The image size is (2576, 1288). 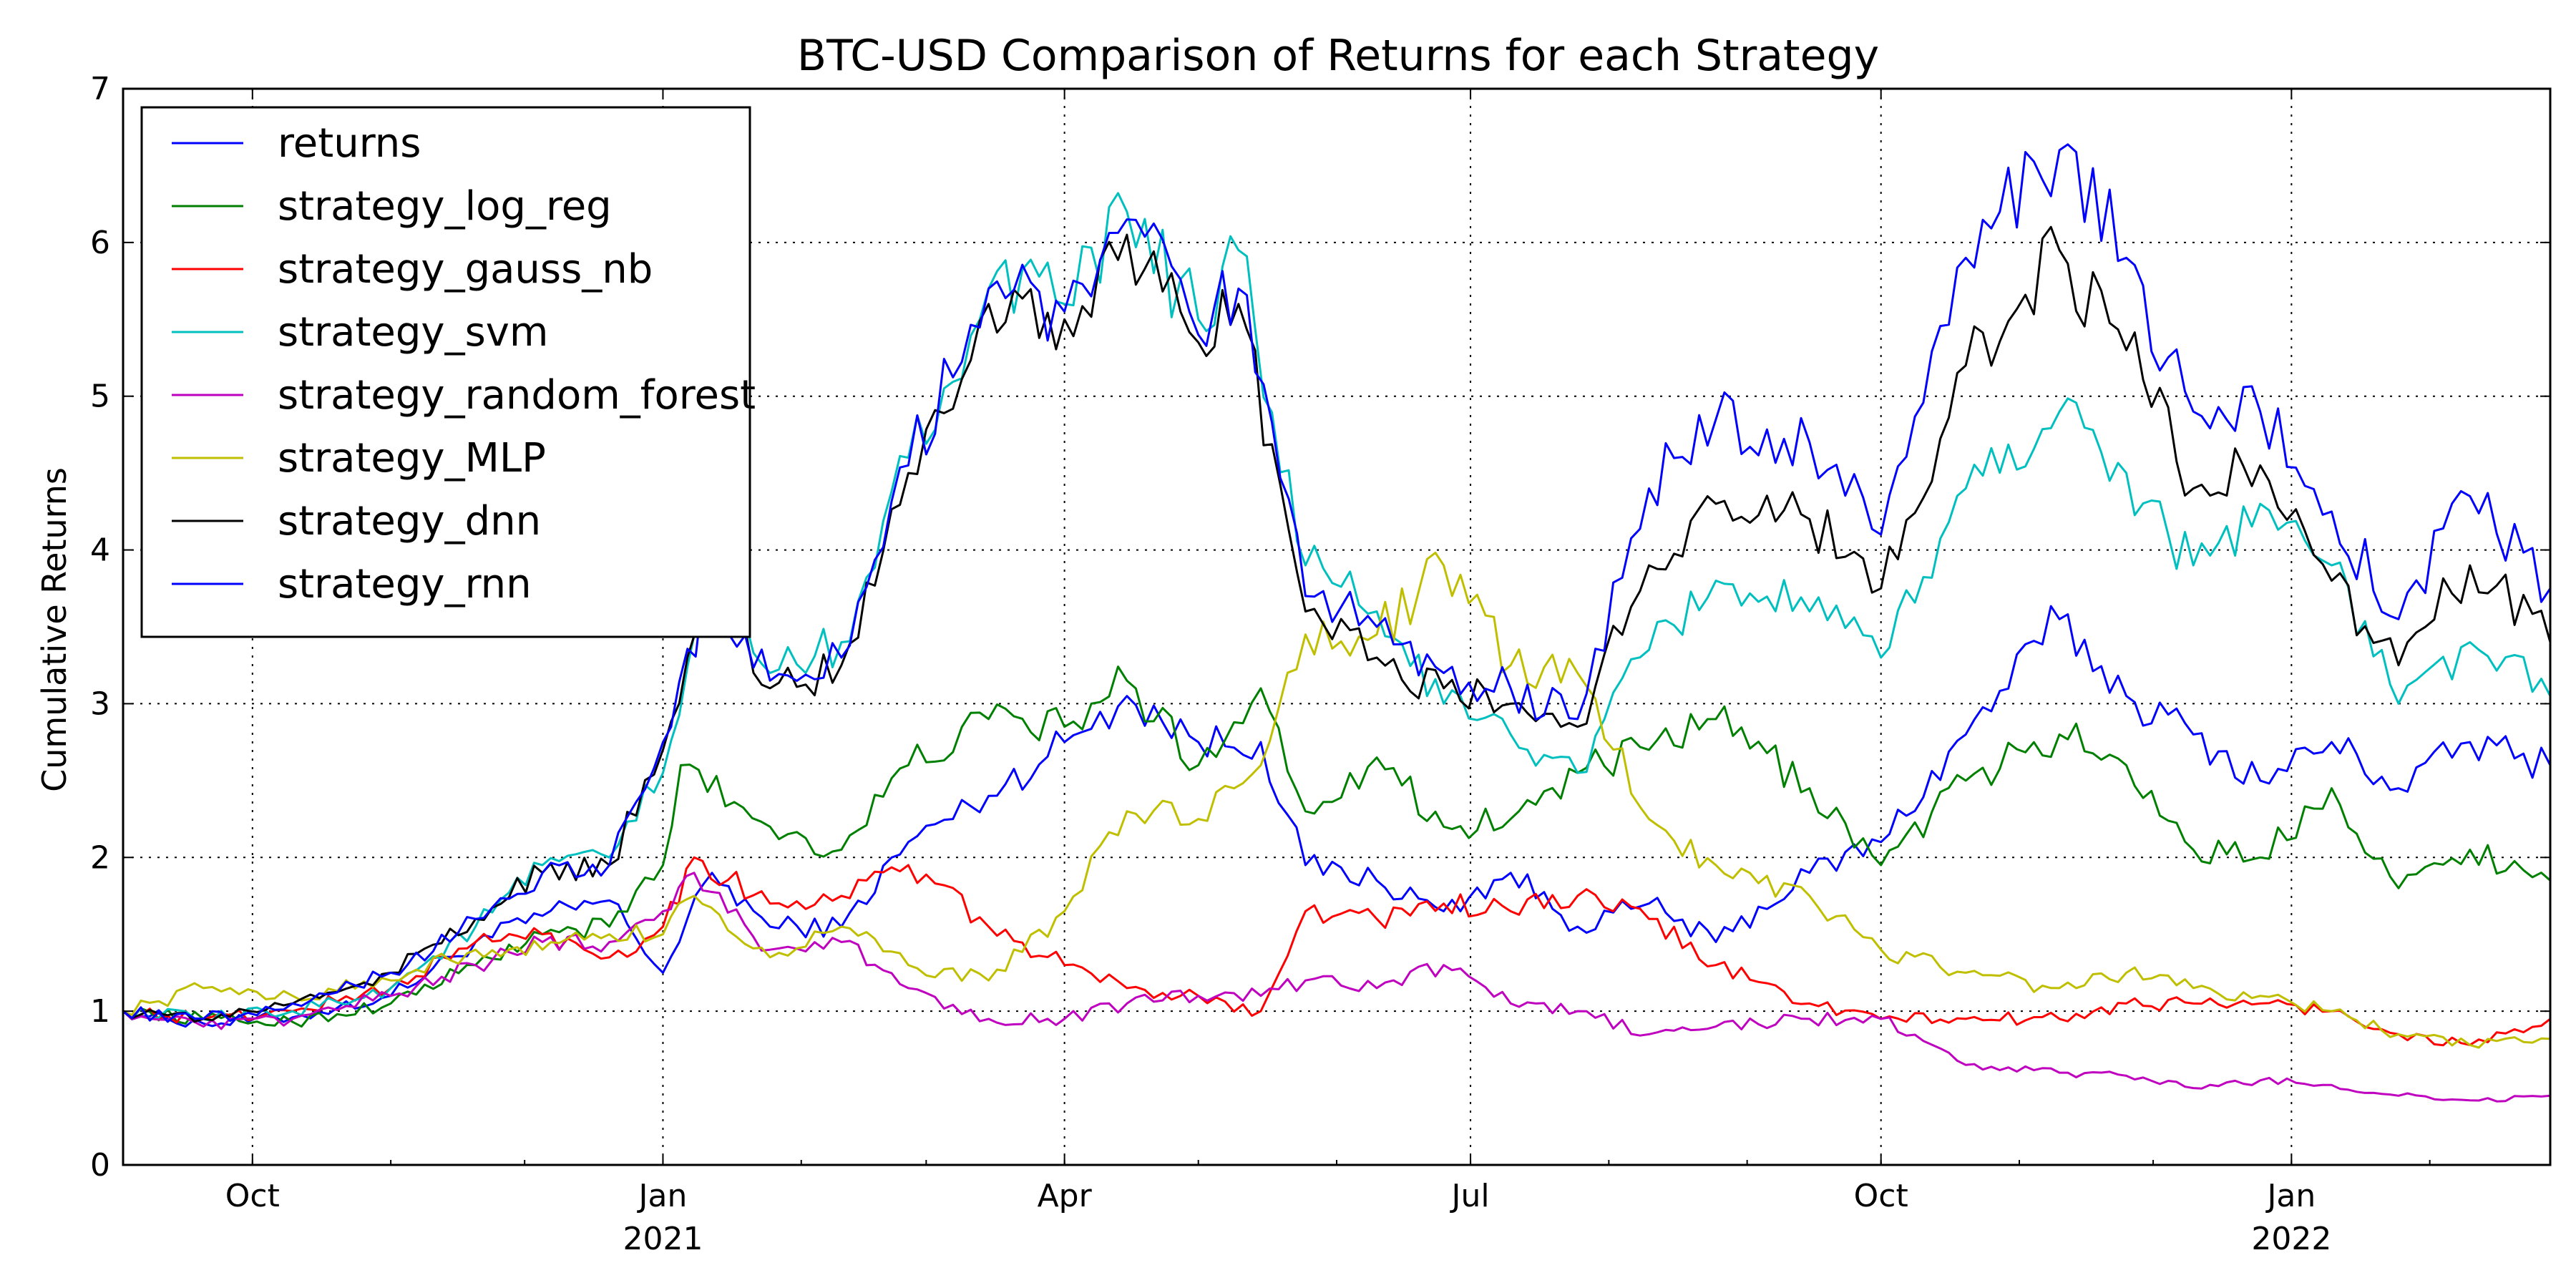 What do you see at coordinates (663, 1239) in the screenshot?
I see `x-tick-year-1: 2021` at bounding box center [663, 1239].